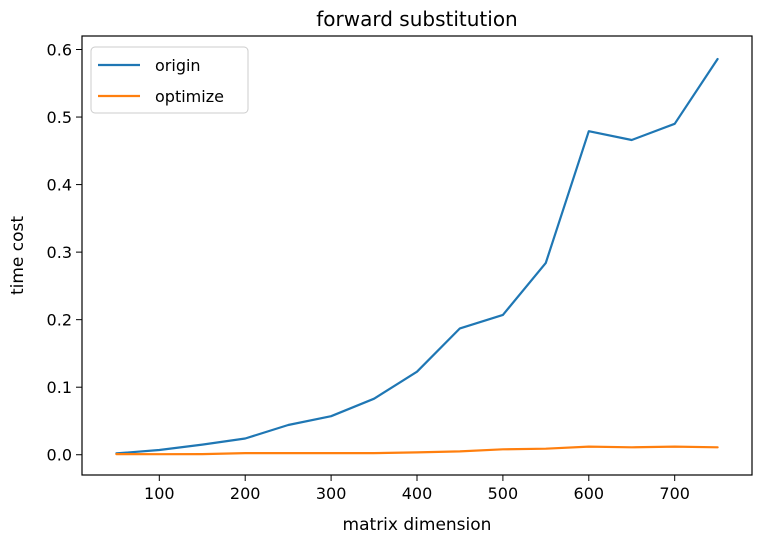 This screenshot has height=552, width=777. Describe the element at coordinates (331, 493) in the screenshot. I see `x-tick-label: 300` at that location.